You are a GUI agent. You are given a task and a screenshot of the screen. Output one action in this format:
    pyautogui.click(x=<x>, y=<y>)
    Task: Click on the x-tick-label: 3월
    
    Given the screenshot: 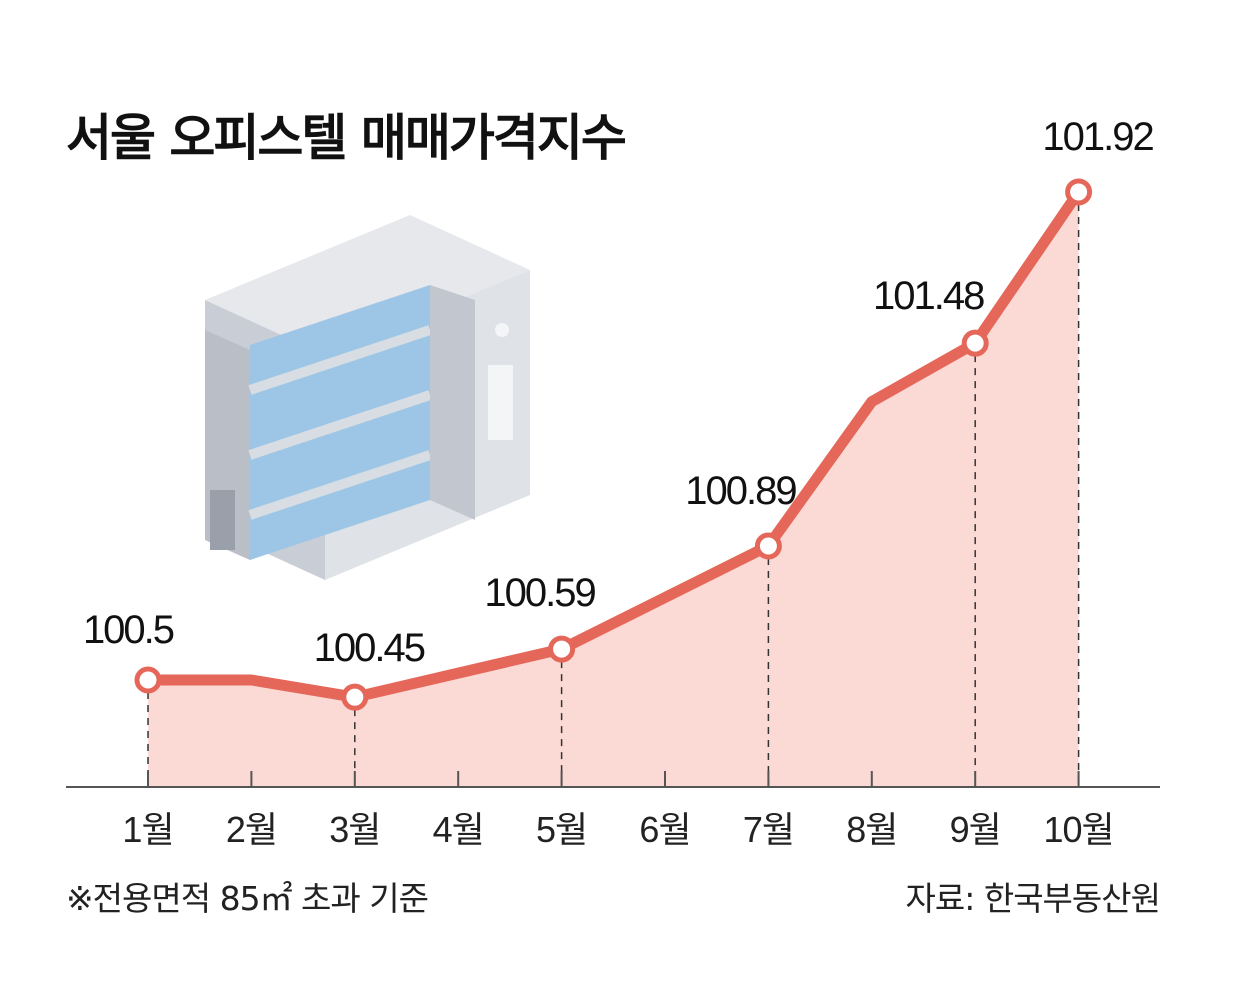 What is the action you would take?
    pyautogui.click(x=354, y=829)
    